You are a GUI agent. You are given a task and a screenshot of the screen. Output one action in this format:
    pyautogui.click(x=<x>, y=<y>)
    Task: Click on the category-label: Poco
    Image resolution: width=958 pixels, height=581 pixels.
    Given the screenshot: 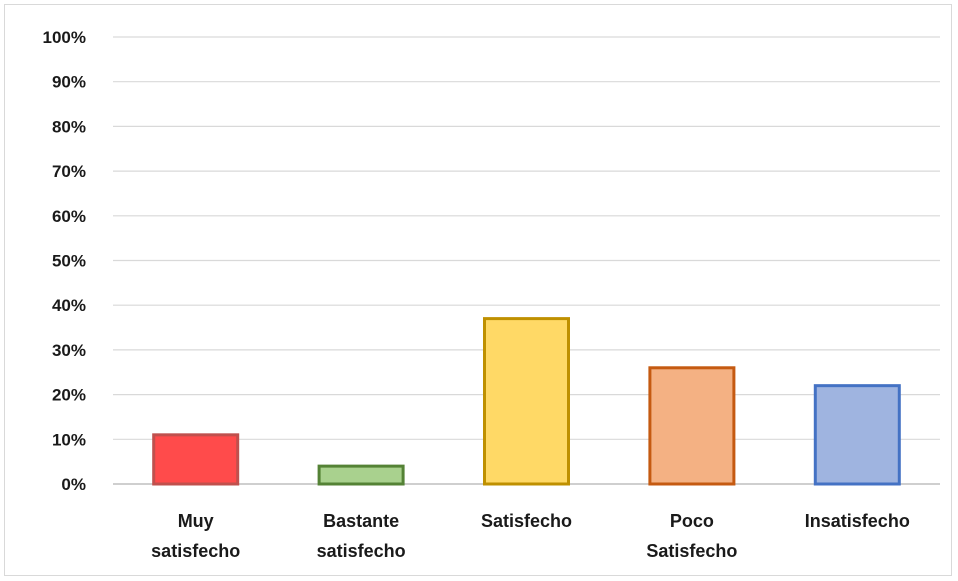 What is the action you would take?
    pyautogui.click(x=692, y=521)
    